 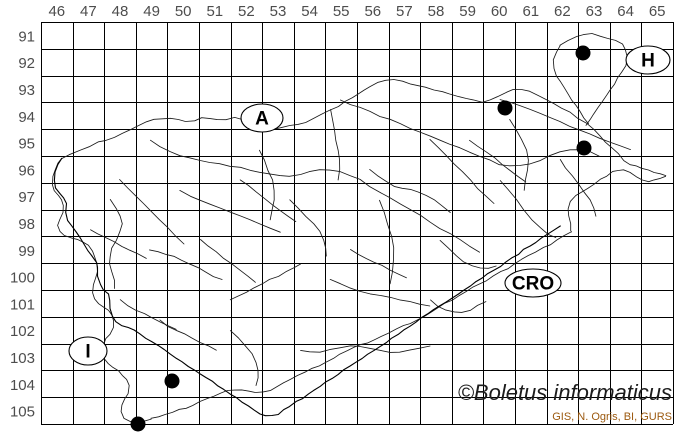 I want to click on mura-river, so click(x=565, y=125).